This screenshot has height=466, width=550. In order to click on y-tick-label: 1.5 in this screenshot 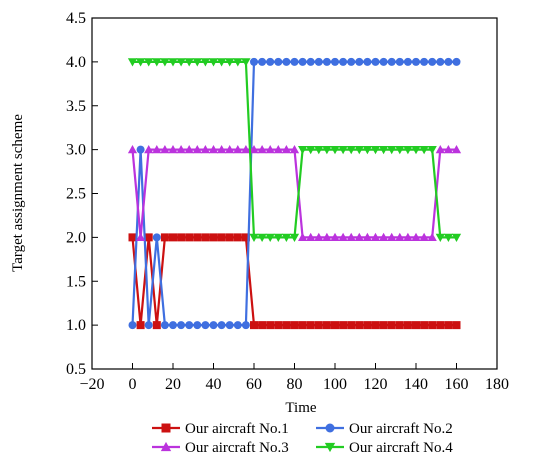, I will do `click(76, 281)`.